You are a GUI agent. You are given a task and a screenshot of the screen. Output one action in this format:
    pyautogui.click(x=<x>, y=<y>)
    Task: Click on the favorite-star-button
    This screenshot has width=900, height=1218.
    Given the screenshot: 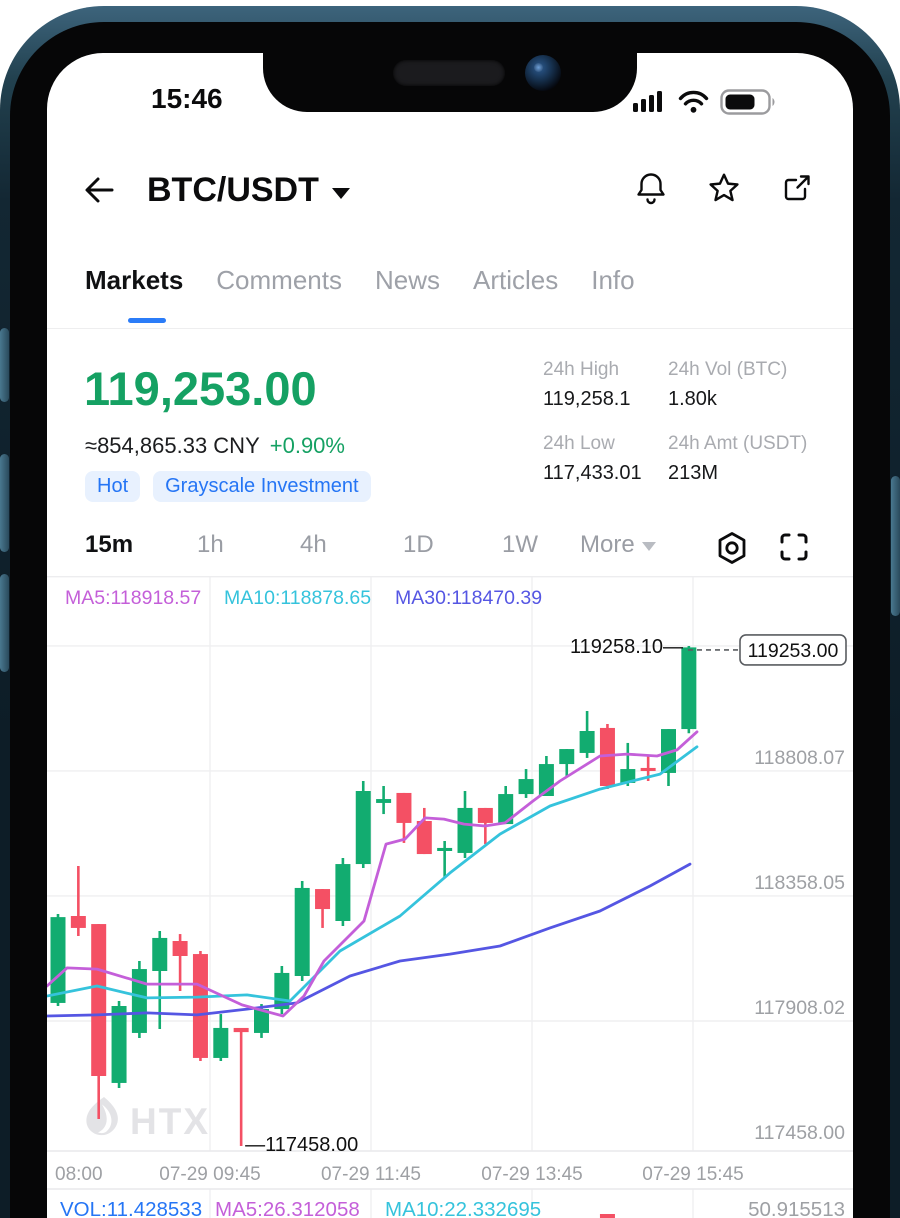 What is the action you would take?
    pyautogui.click(x=724, y=188)
    